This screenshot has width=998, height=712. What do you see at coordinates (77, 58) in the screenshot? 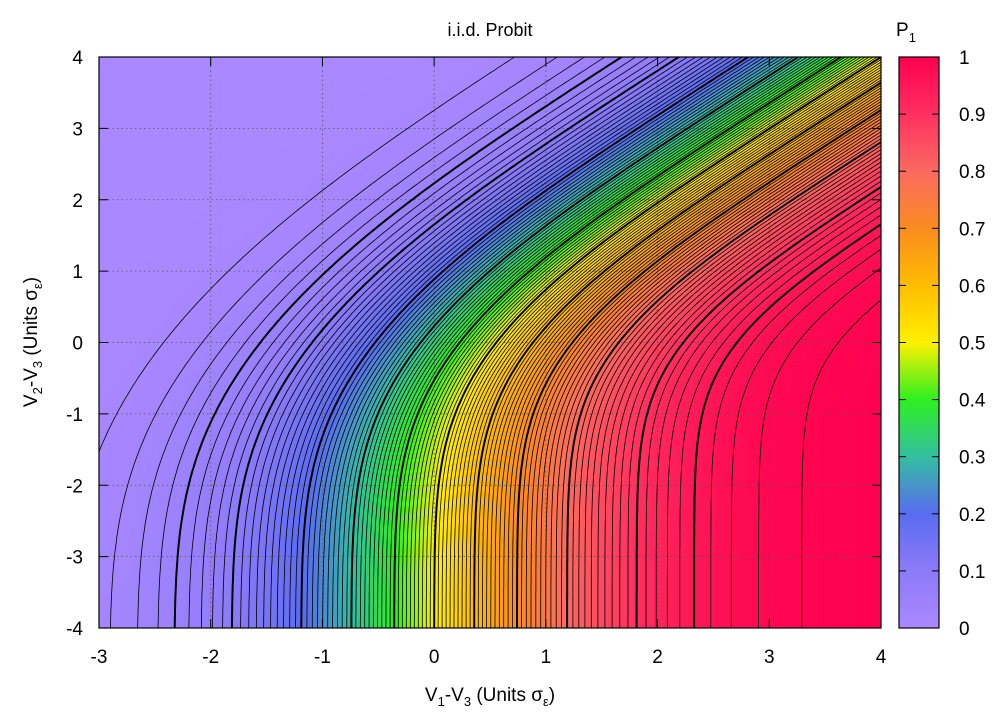
I see `y-tick-label: 4` at bounding box center [77, 58].